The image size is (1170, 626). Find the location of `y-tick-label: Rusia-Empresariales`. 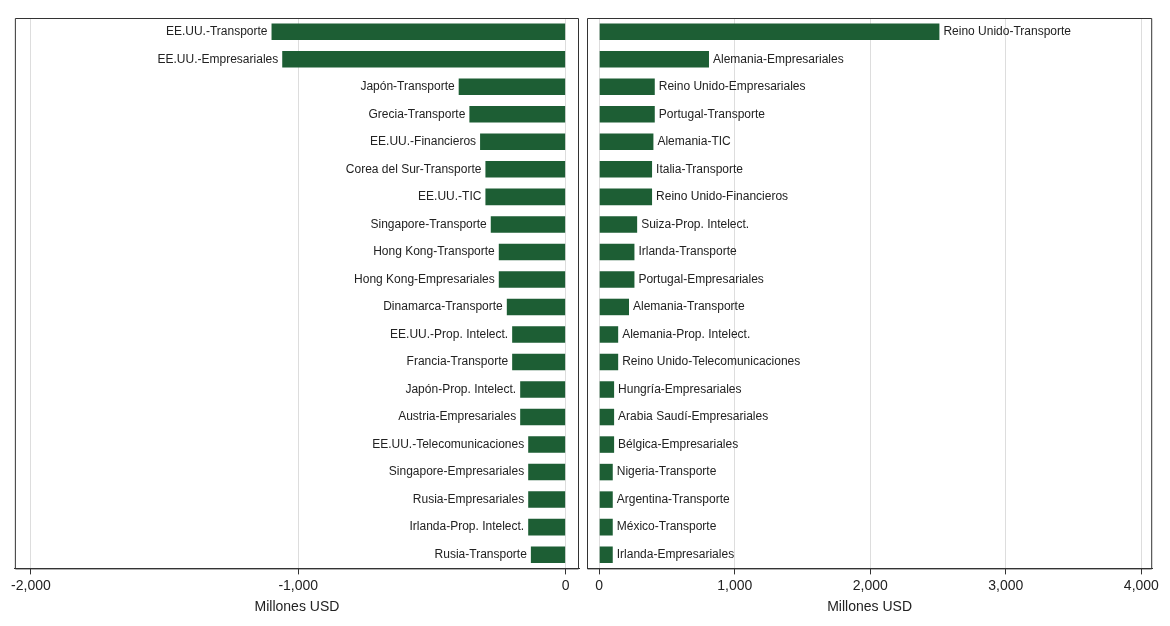

y-tick-label: Rusia-Empresariales is located at coordinates (468, 498).